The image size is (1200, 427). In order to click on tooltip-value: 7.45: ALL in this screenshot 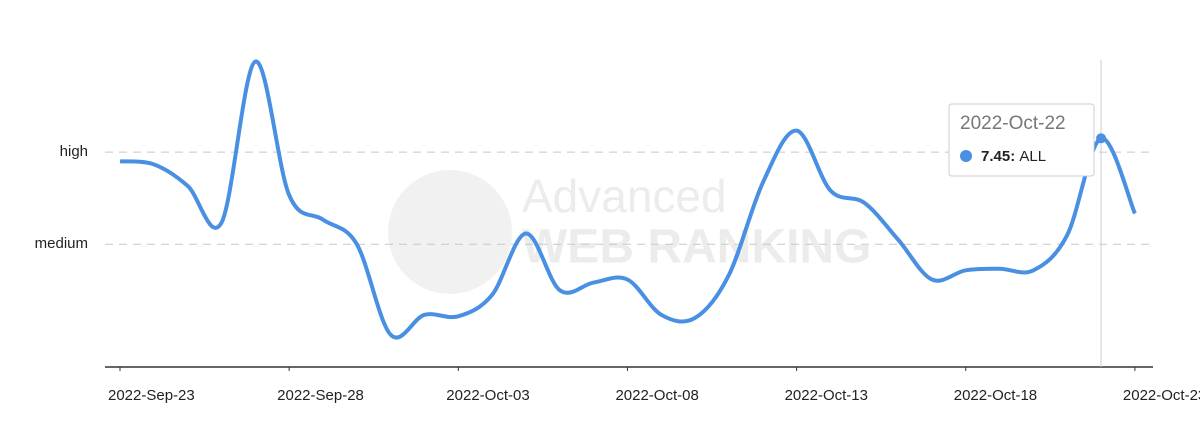, I will do `click(1013, 156)`.